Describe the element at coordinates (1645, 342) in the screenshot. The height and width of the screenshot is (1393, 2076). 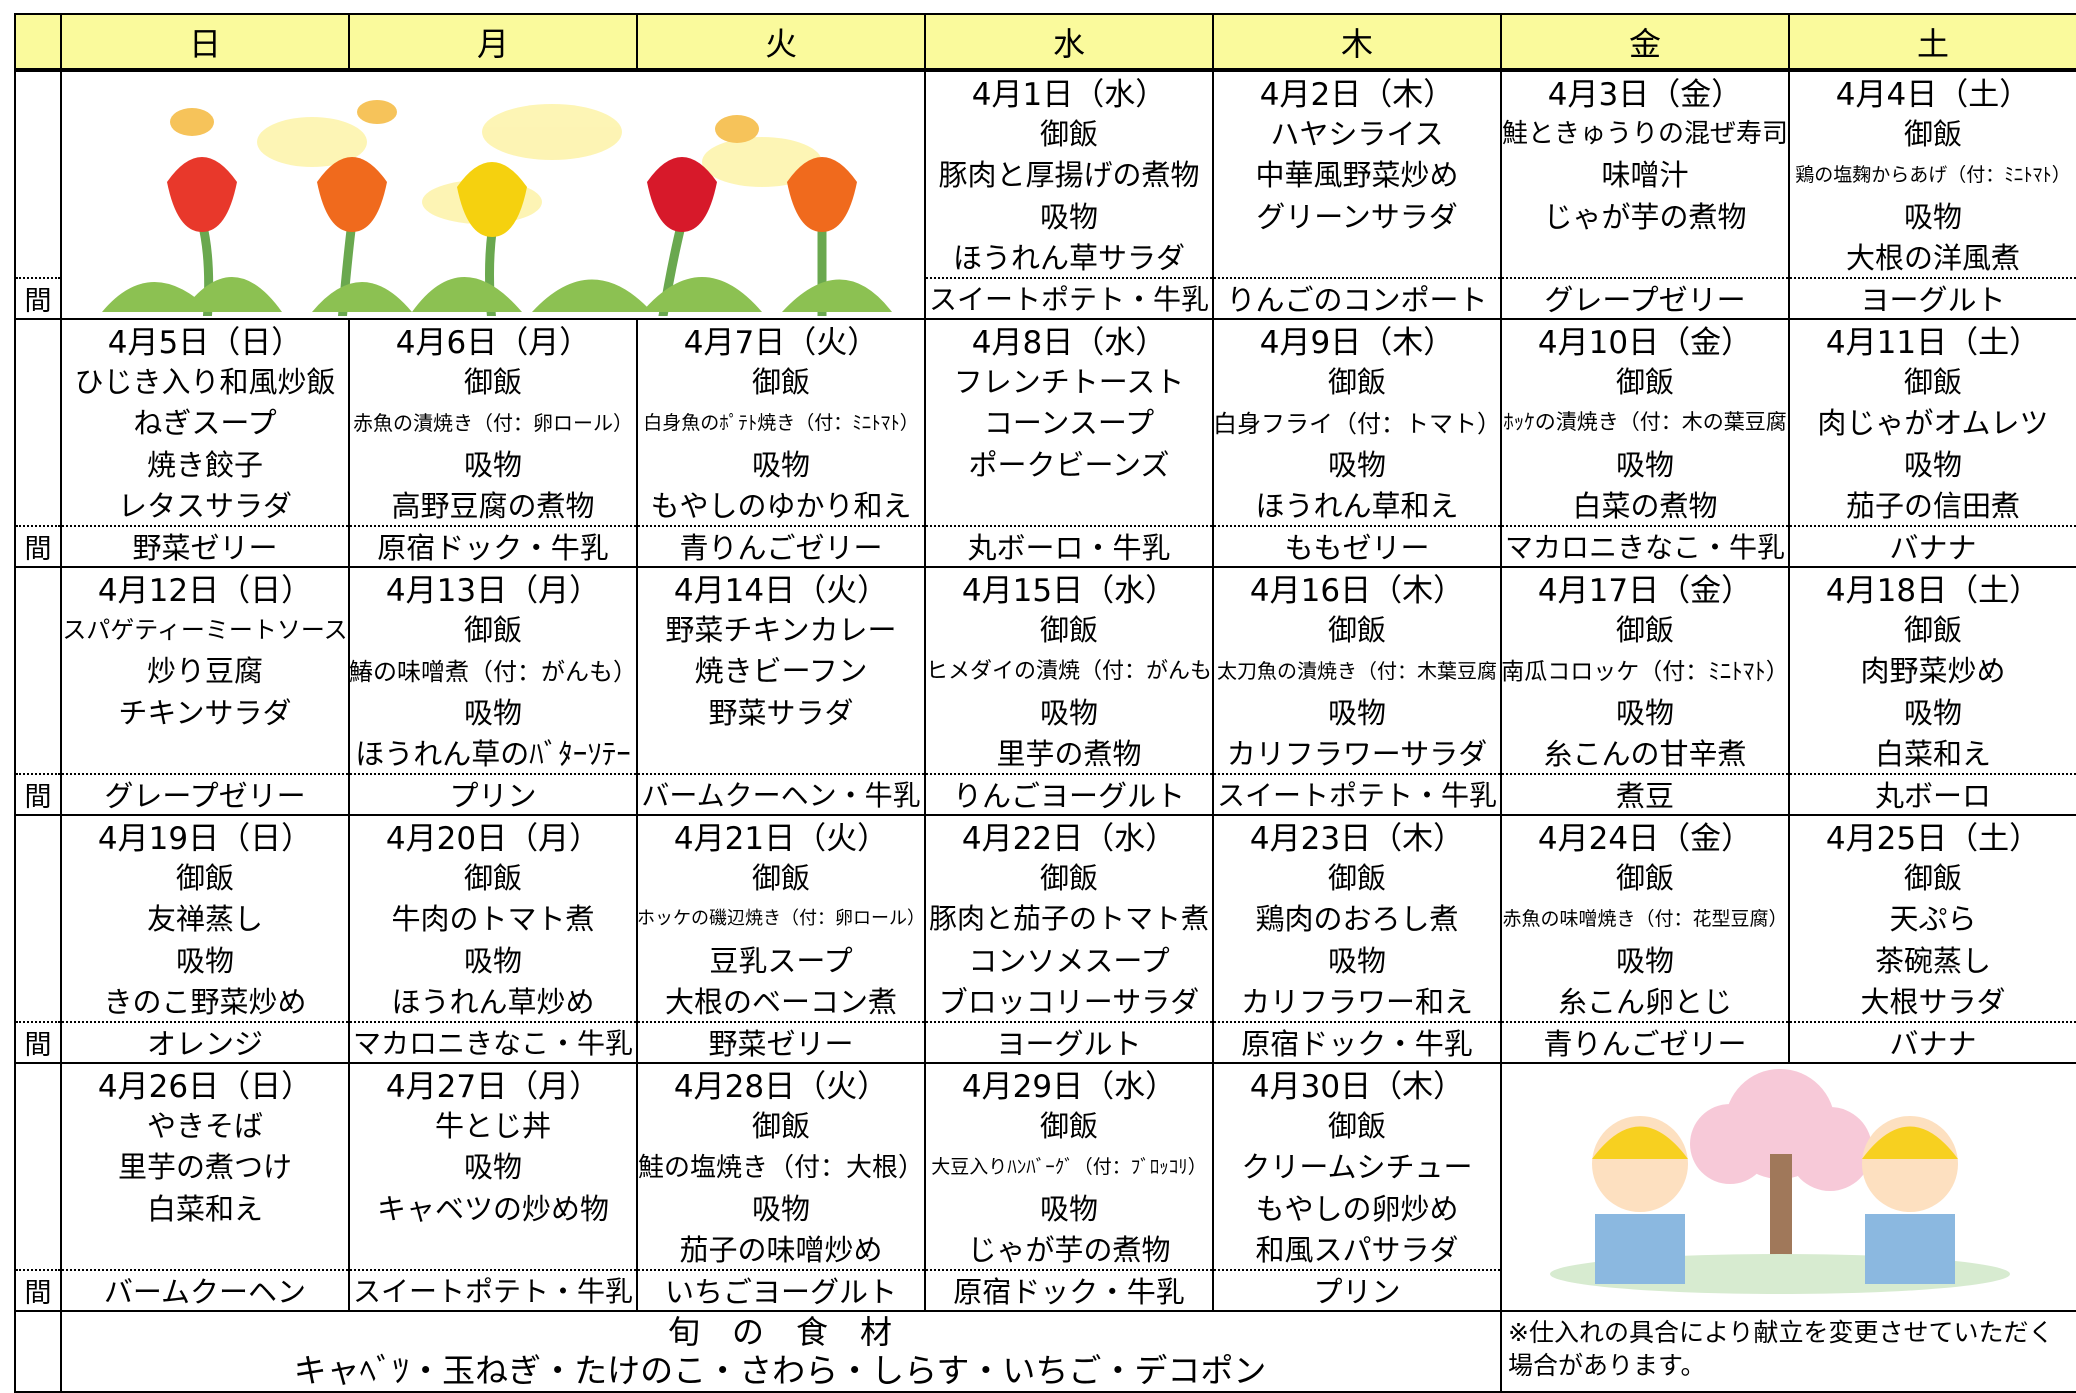
I see `date: 4月10日（金）` at that location.